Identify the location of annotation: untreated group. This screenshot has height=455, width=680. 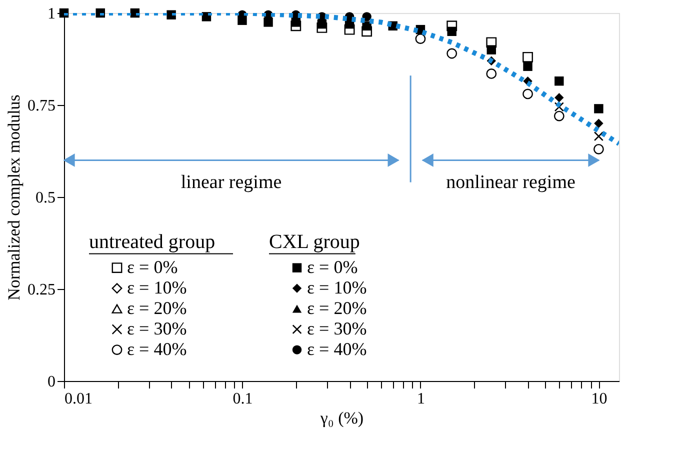
(152, 241).